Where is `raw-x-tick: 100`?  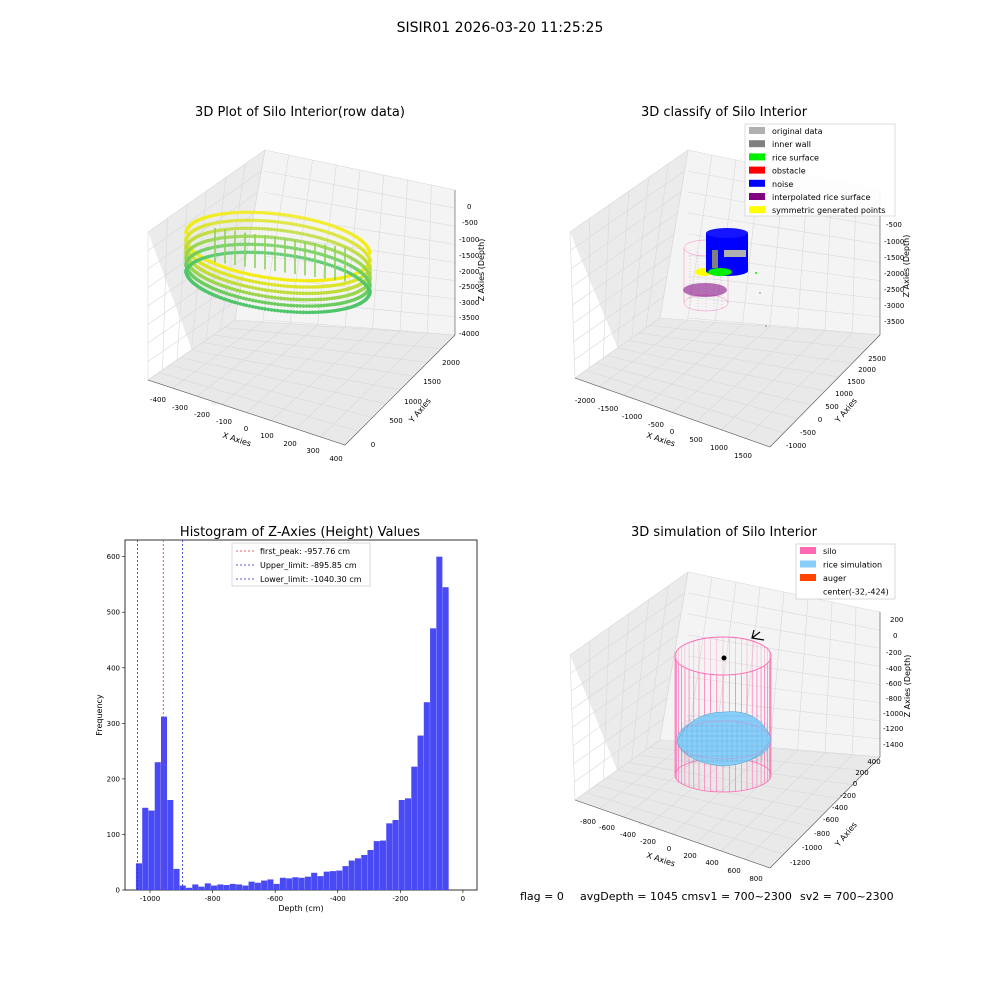
raw-x-tick: 100 is located at coordinates (266, 436).